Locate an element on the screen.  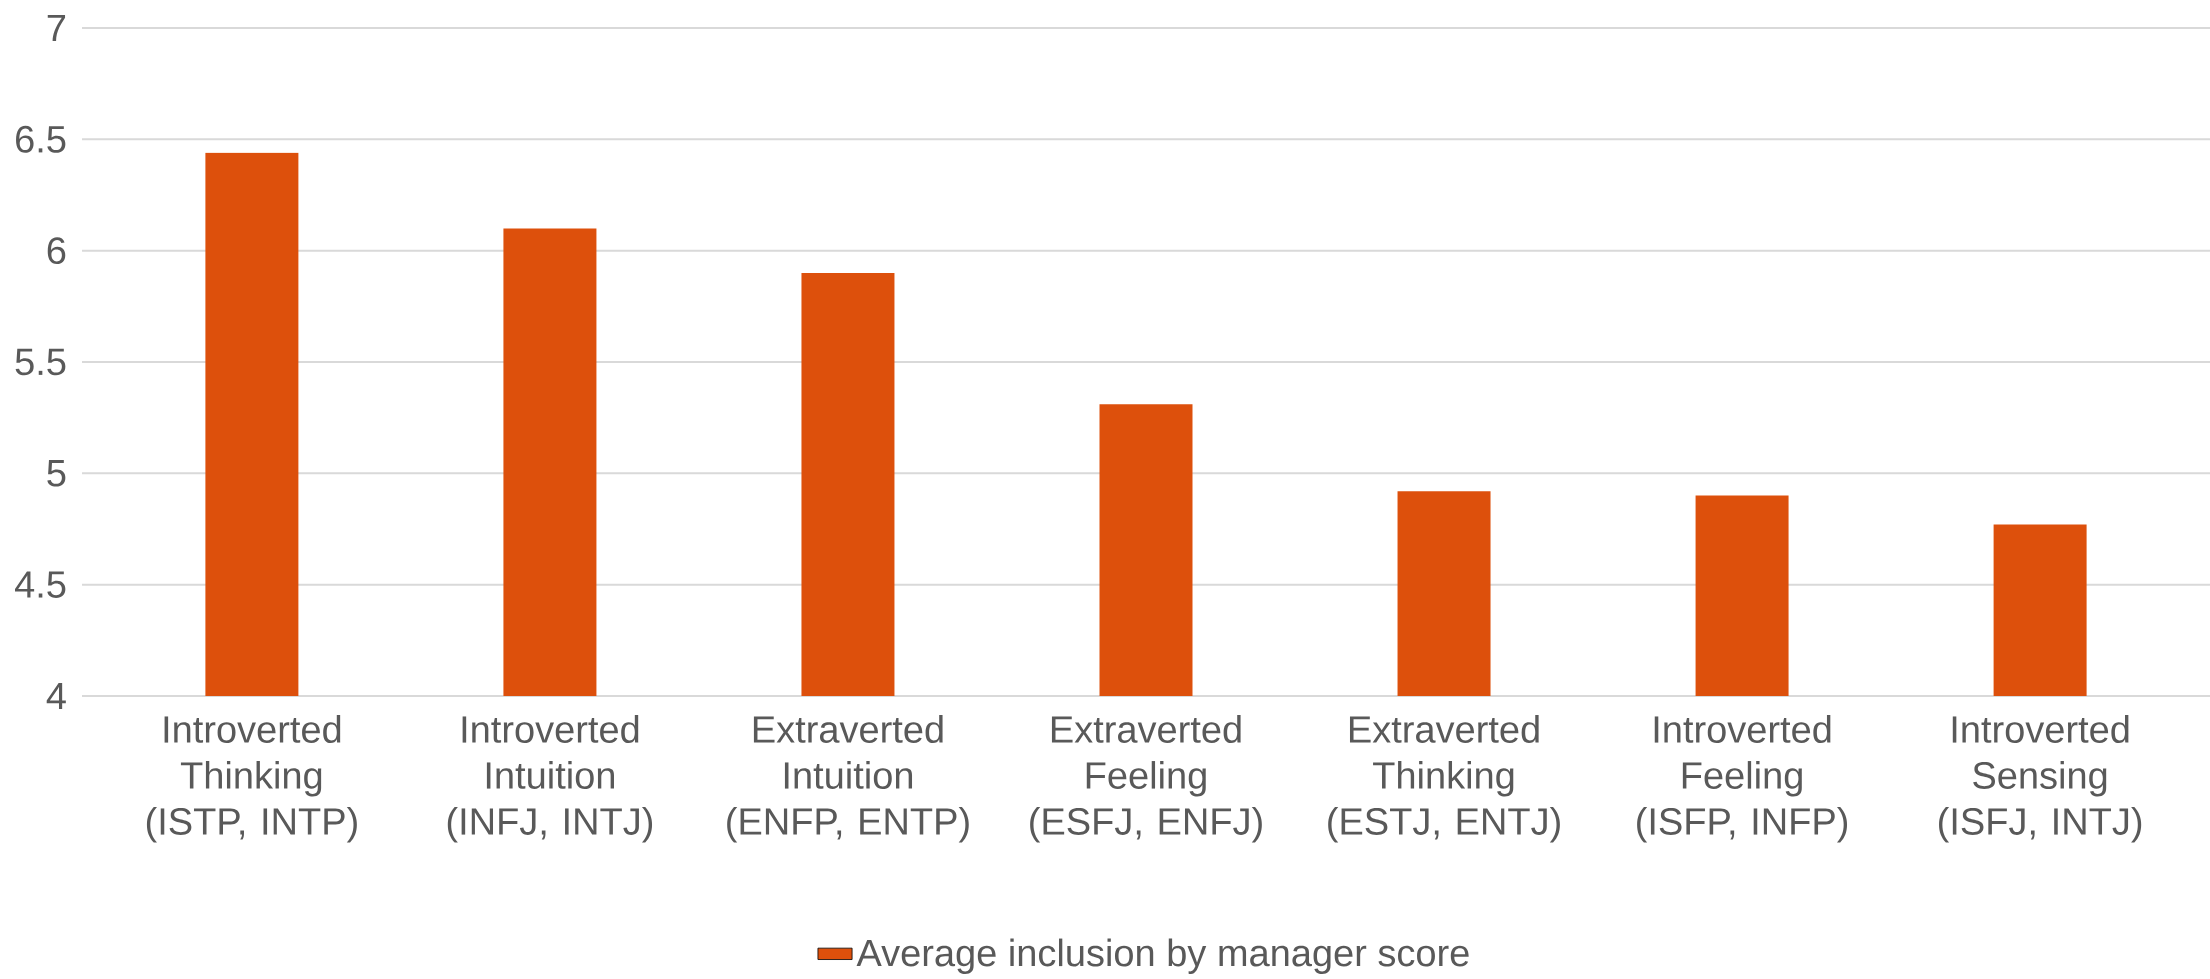
x-tick-label: Introverted Feeling (ISFP, INFP) is located at coordinates (1742, 779).